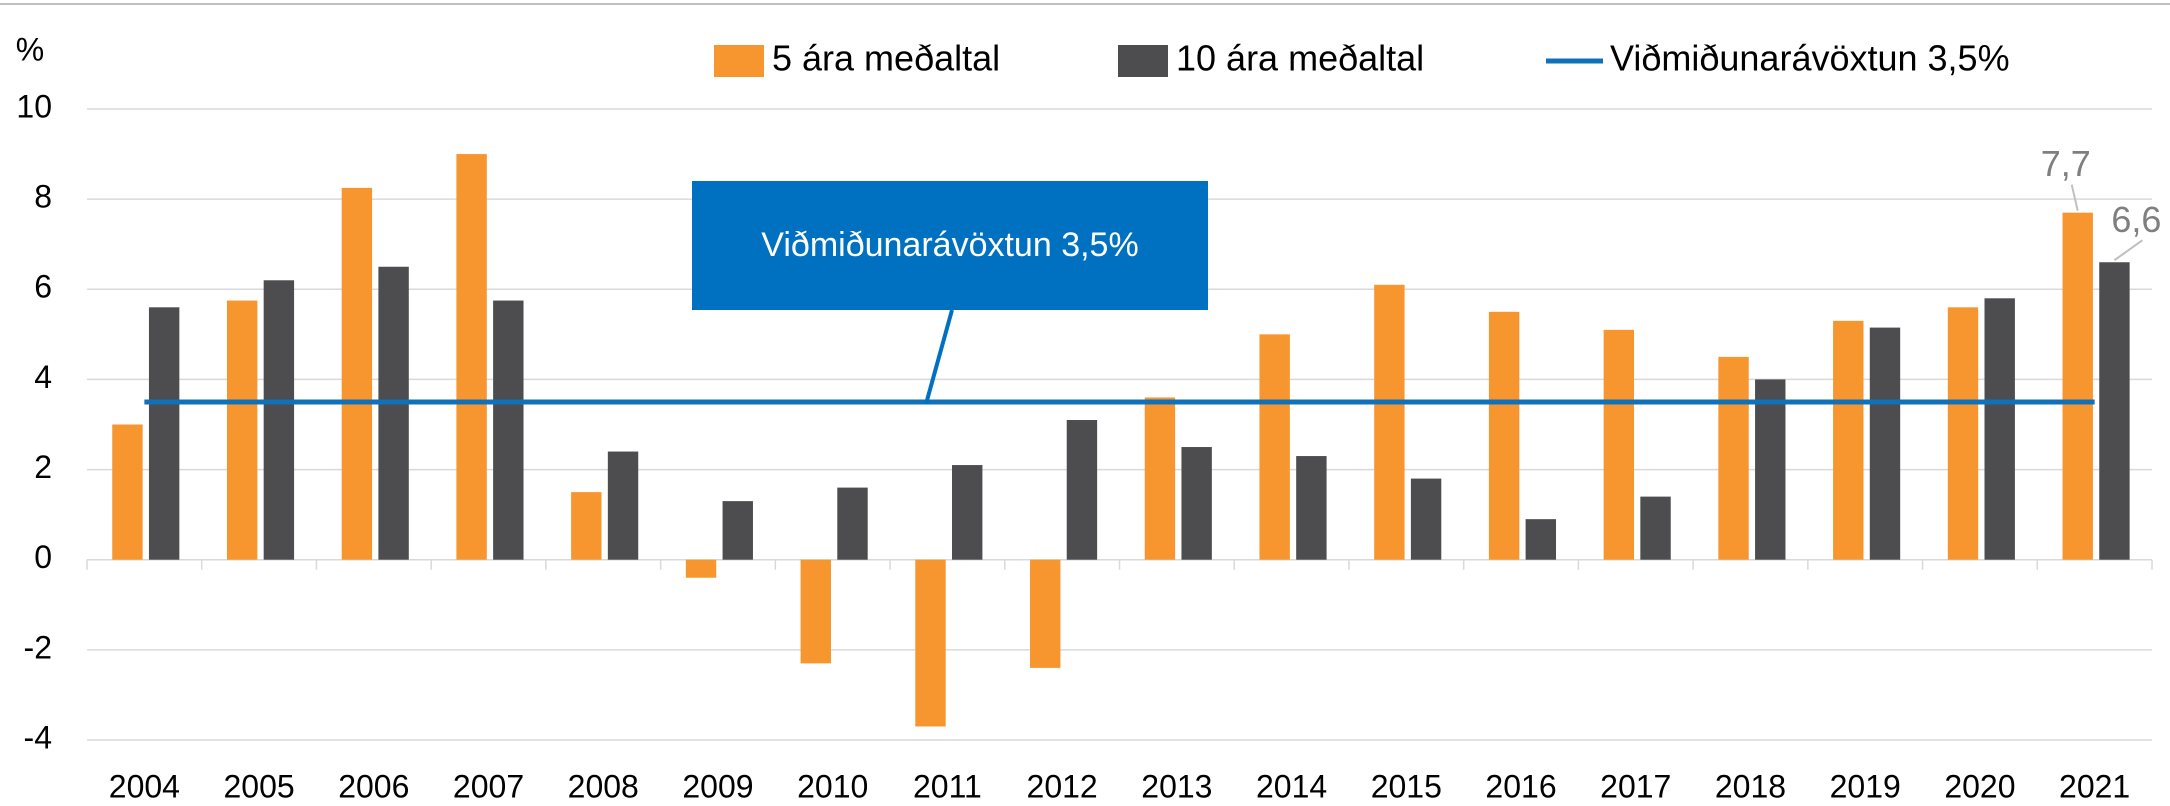  What do you see at coordinates (1291, 786) in the screenshot?
I see `x-tick-label: 2014` at bounding box center [1291, 786].